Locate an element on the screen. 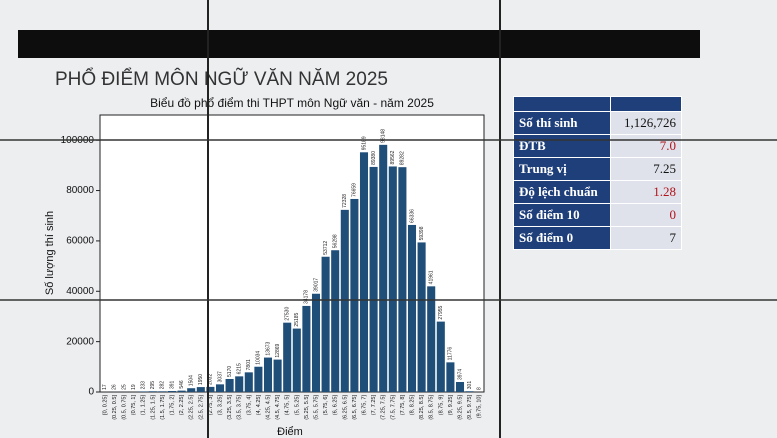 The width and height of the screenshot is (777, 438). value-label: 56298 is located at coordinates (336, 241).